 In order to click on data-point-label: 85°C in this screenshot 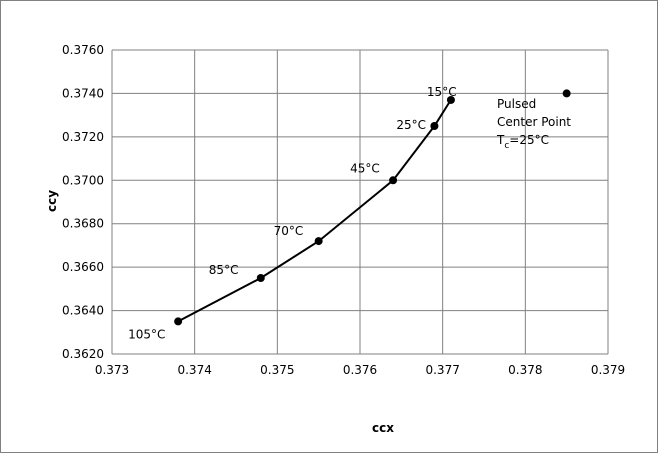, I will do `click(224, 270)`.